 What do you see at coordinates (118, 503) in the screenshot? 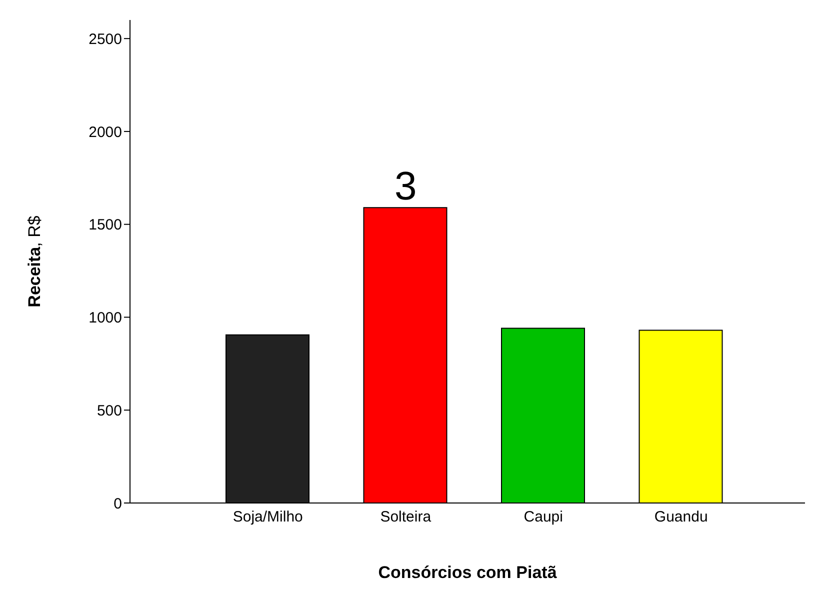
I see `y-tick-label: 0` at bounding box center [118, 503].